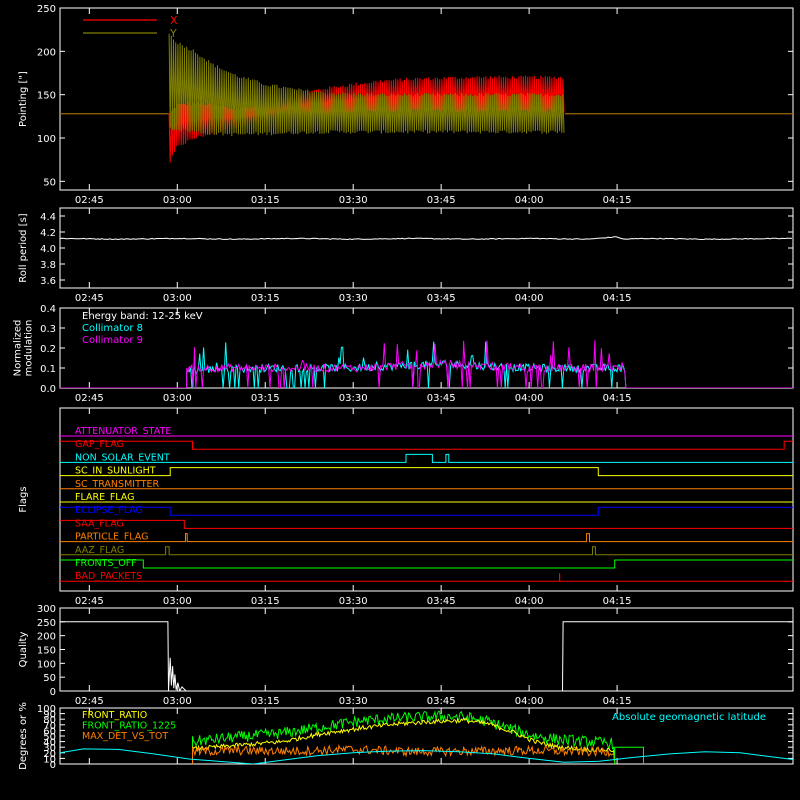 This screenshot has width=800, height=800. What do you see at coordinates (23, 499) in the screenshot?
I see `y-axis-label: Flags` at bounding box center [23, 499].